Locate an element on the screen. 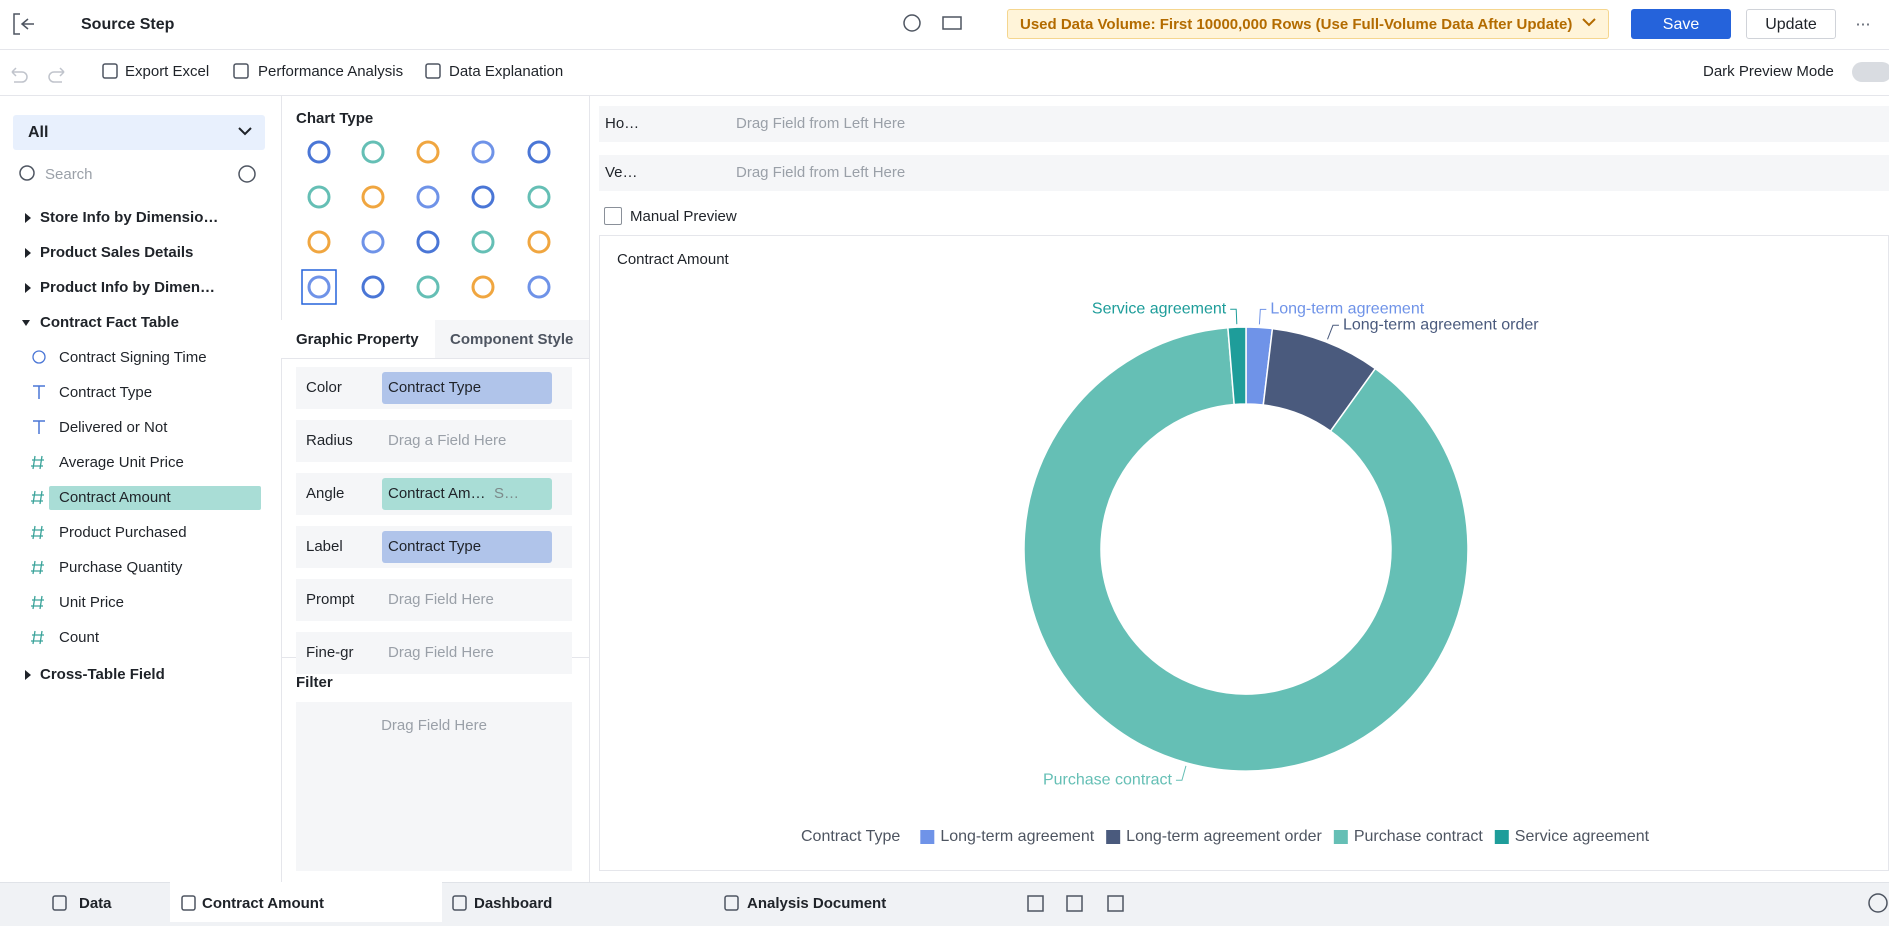  top-bar is located at coordinates (944, 25).